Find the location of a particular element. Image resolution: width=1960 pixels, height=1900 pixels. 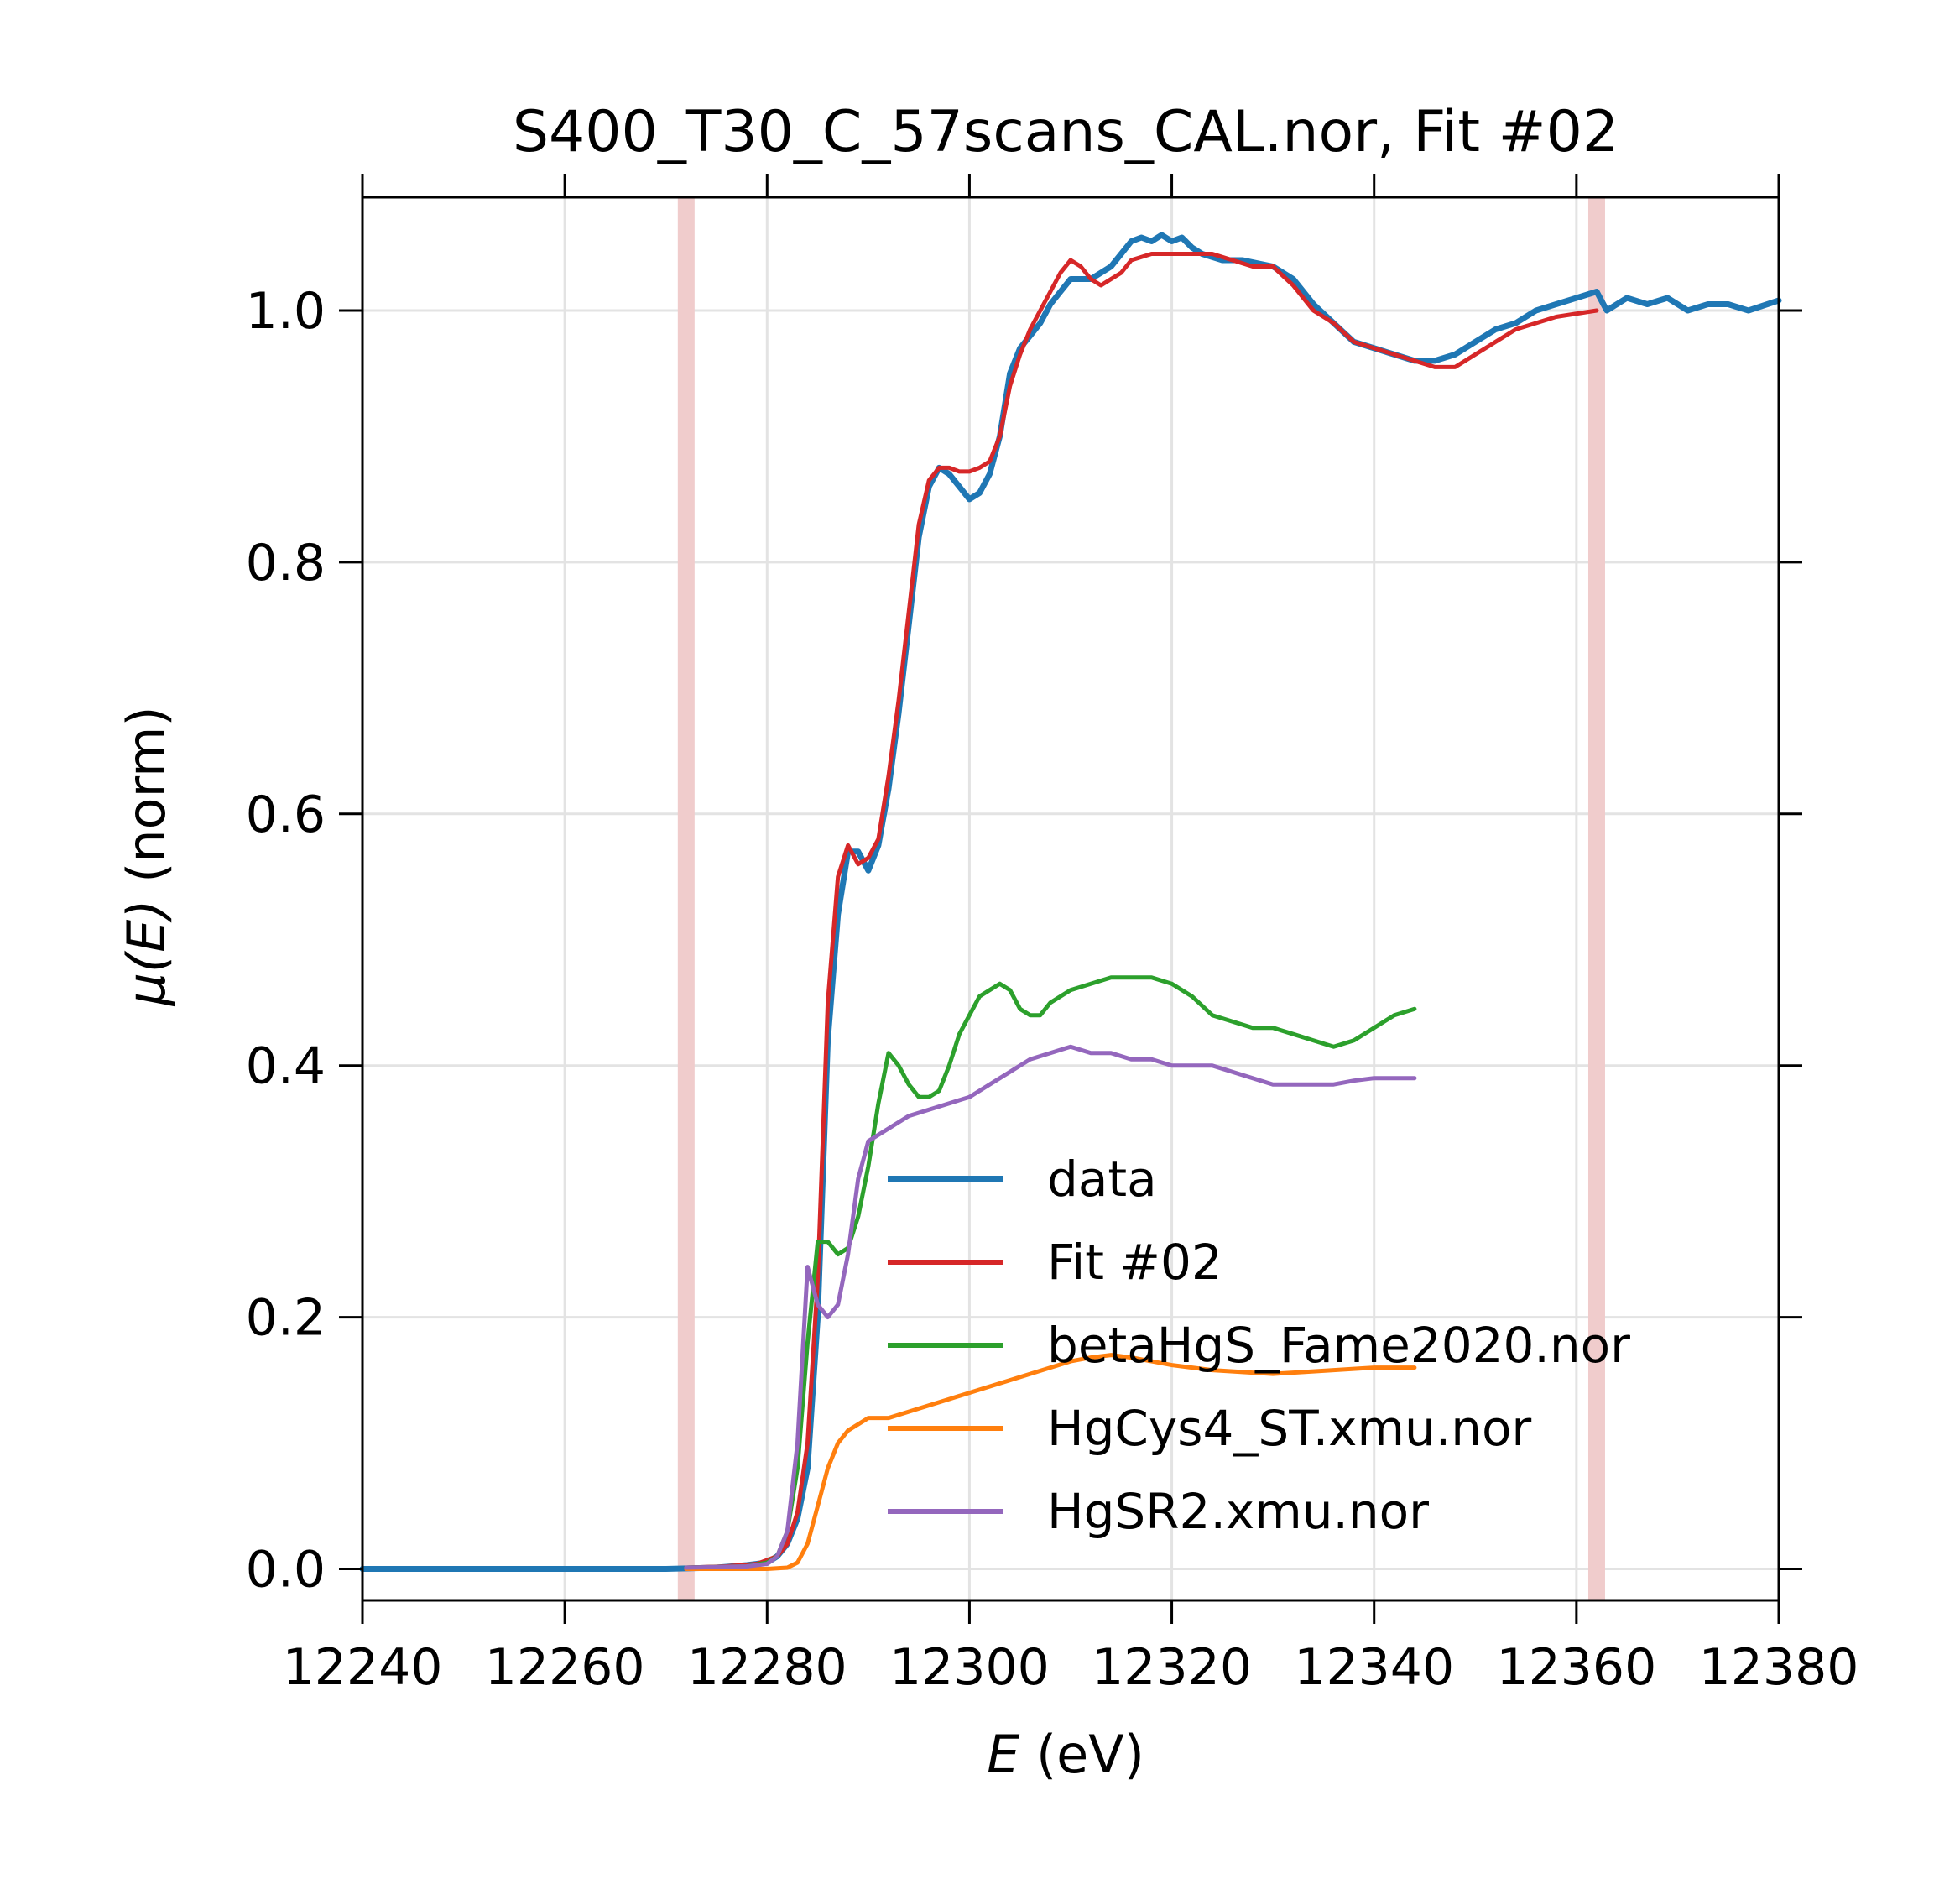

y-tick-label-4: 0.8 is located at coordinates (286, 563).